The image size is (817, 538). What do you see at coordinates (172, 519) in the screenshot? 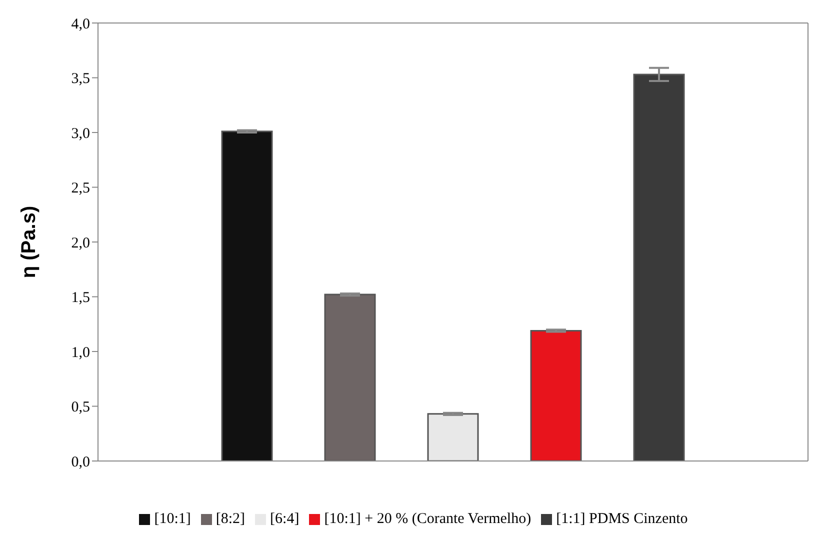
I see `legend-label: [10:1]` at bounding box center [172, 519].